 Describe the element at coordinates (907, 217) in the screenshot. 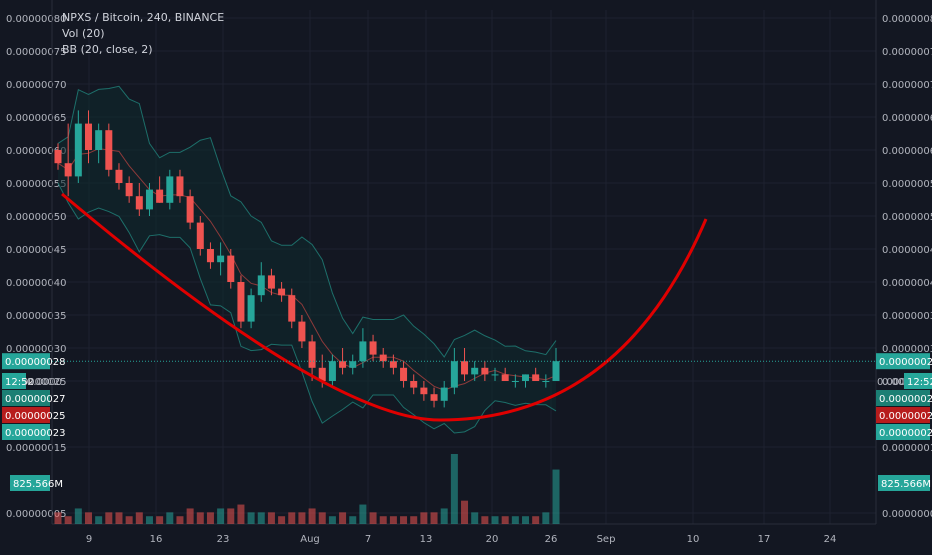

I see `price-tick-label-right: 0.00000050` at that location.